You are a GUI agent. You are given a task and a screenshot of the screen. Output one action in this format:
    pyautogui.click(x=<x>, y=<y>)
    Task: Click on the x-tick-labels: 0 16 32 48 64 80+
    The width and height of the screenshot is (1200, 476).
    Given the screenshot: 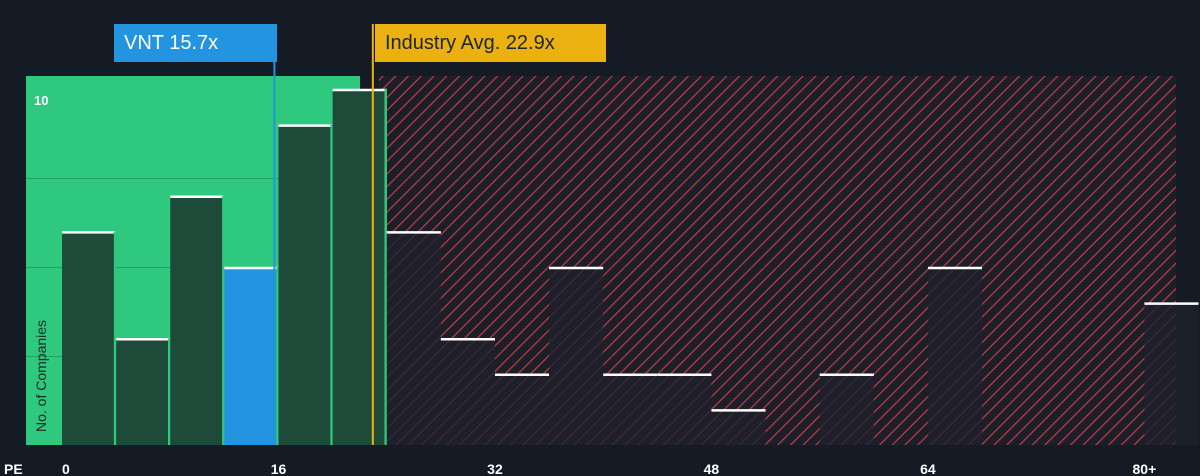 What is the action you would take?
    pyautogui.click(x=609, y=468)
    